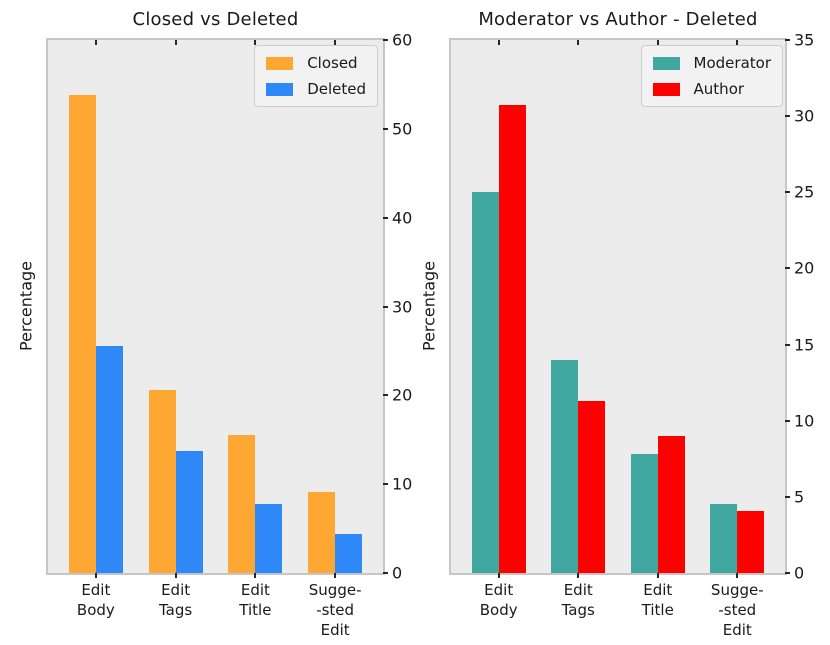 The width and height of the screenshot is (830, 645). What do you see at coordinates (332, 63) in the screenshot?
I see `legend-label: Closed` at bounding box center [332, 63].